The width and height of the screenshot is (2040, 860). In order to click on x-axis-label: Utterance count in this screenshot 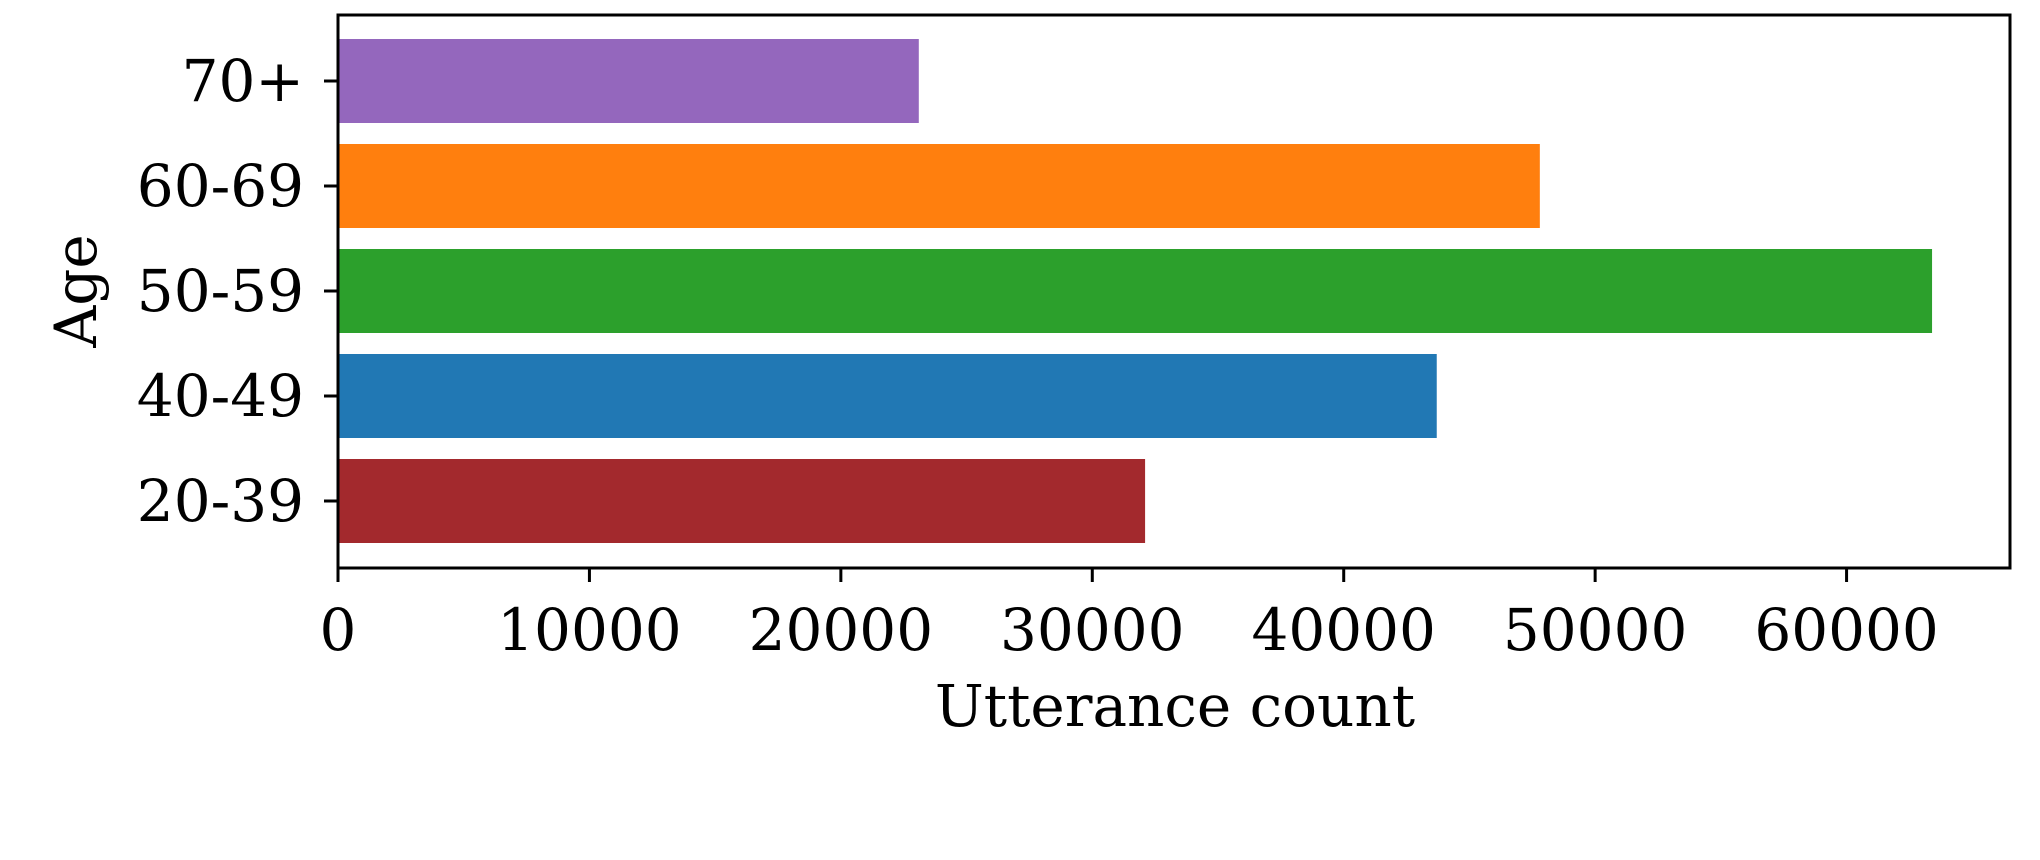, I will do `click(1175, 706)`.